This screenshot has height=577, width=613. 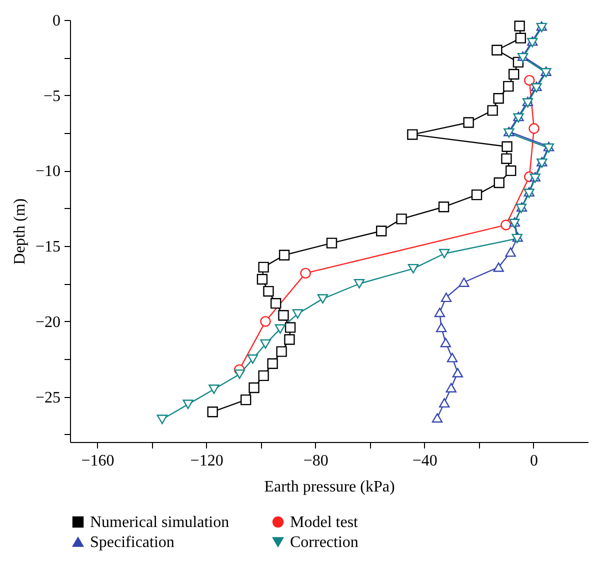 I want to click on y-tick-label: 0, so click(x=56, y=21).